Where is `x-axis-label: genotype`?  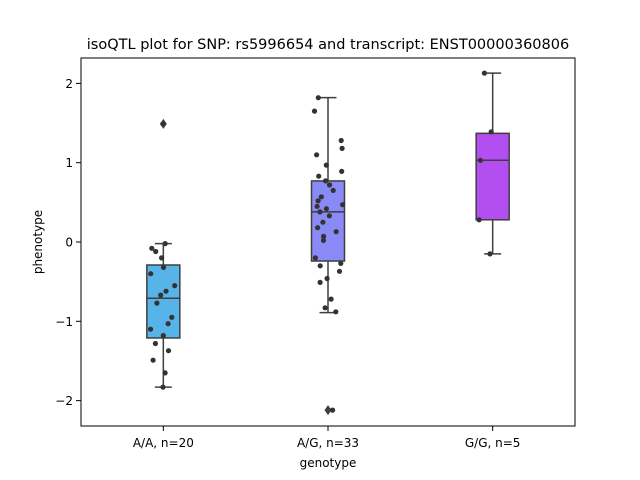 x-axis-label: genotype is located at coordinates (328, 463).